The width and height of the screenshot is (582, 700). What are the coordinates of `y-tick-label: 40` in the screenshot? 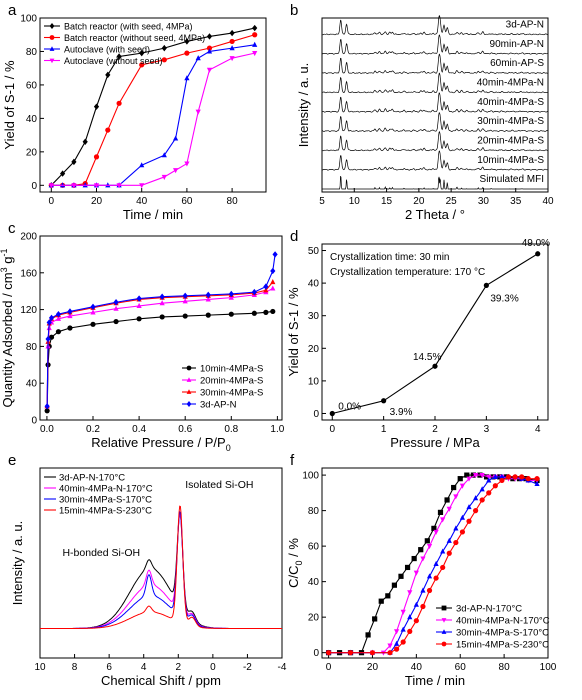 It's located at (314, 582).